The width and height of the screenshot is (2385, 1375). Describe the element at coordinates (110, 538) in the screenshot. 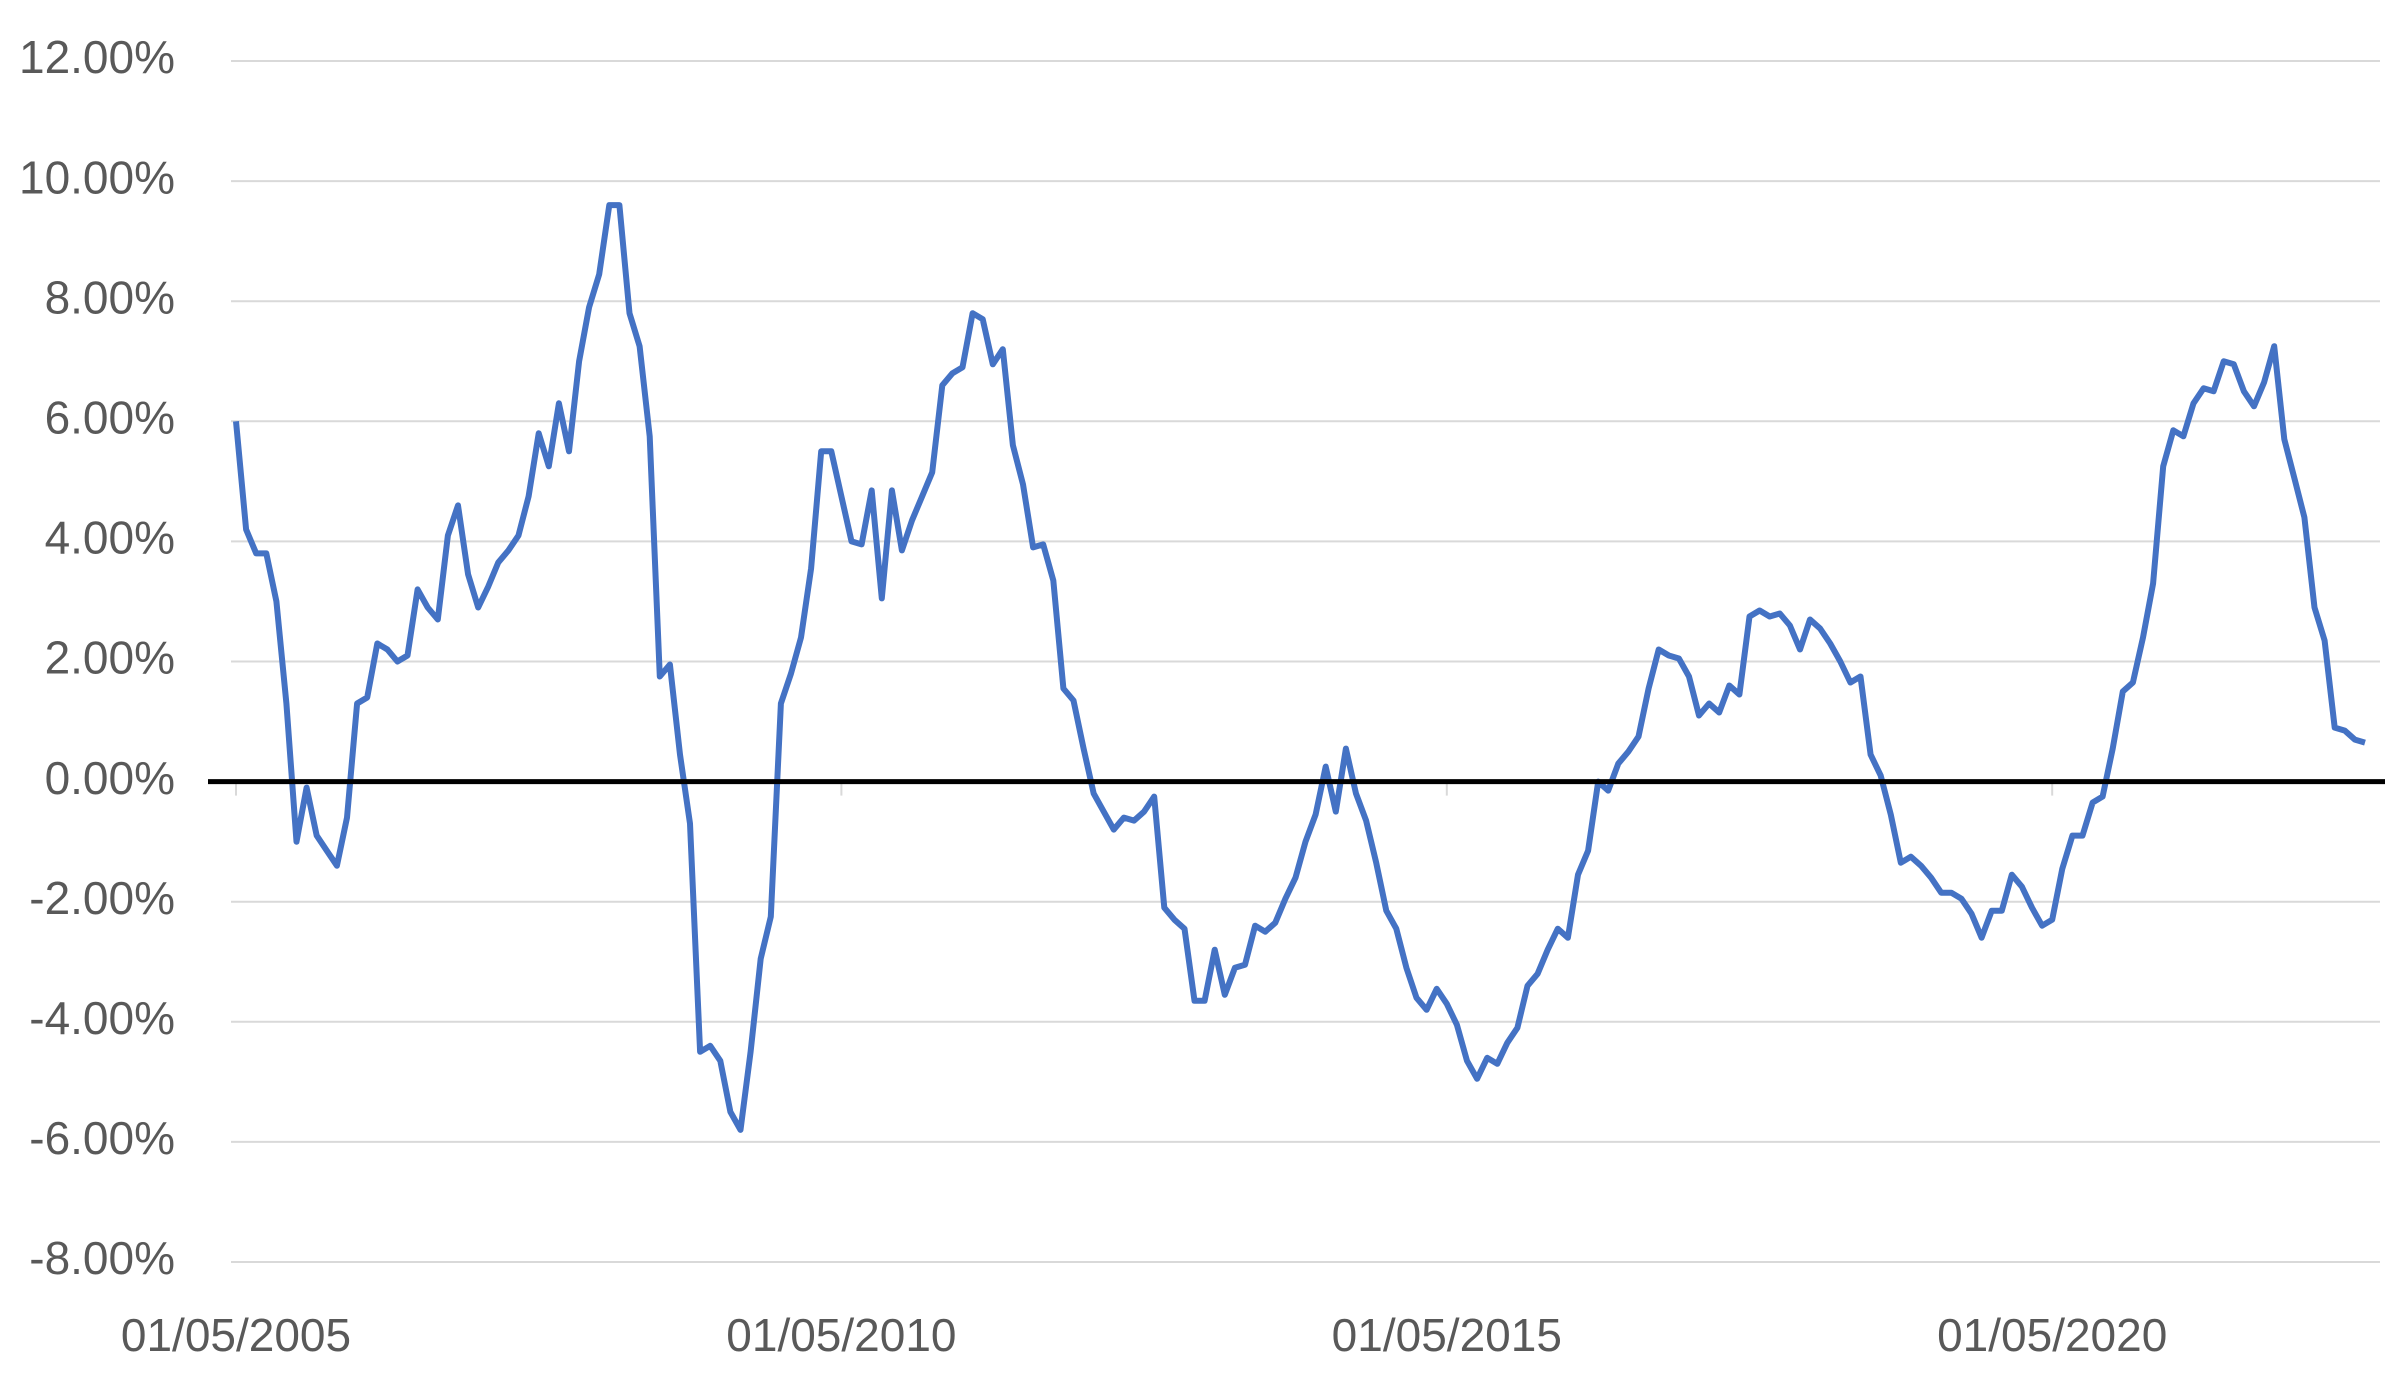

I see `y-tick-label: 4.00%` at that location.